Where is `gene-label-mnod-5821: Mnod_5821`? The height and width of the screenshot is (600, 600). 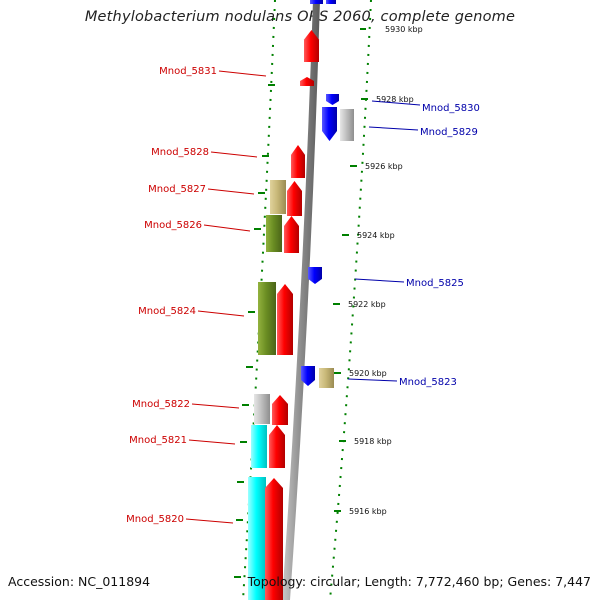
gene-label-mnod-5821: Mnod_5821 is located at coordinates (158, 440).